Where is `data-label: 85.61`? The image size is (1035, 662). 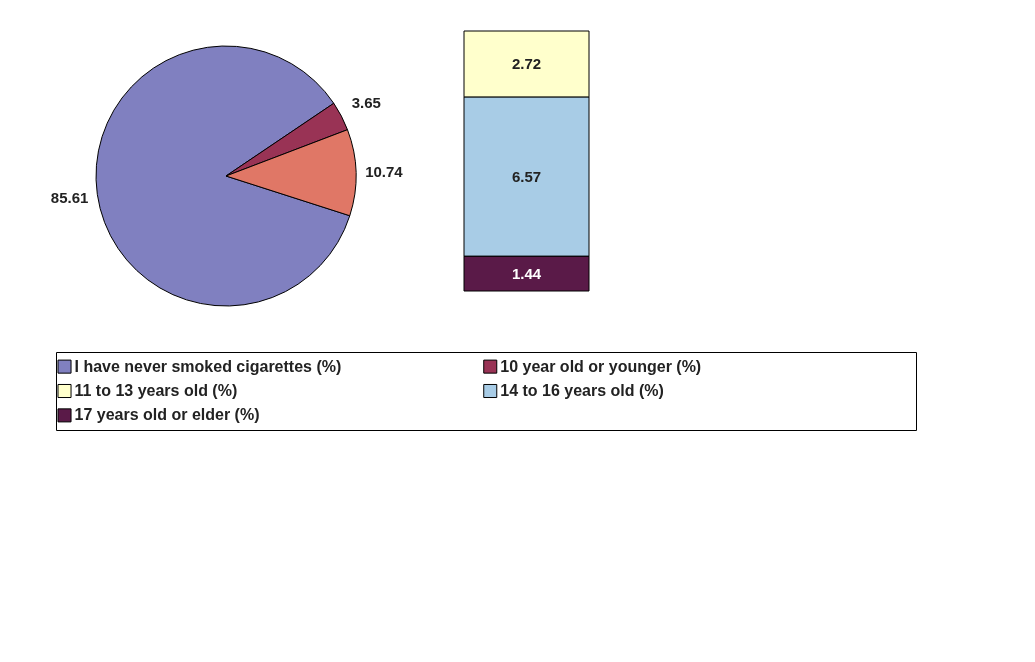 data-label: 85.61 is located at coordinates (69, 198).